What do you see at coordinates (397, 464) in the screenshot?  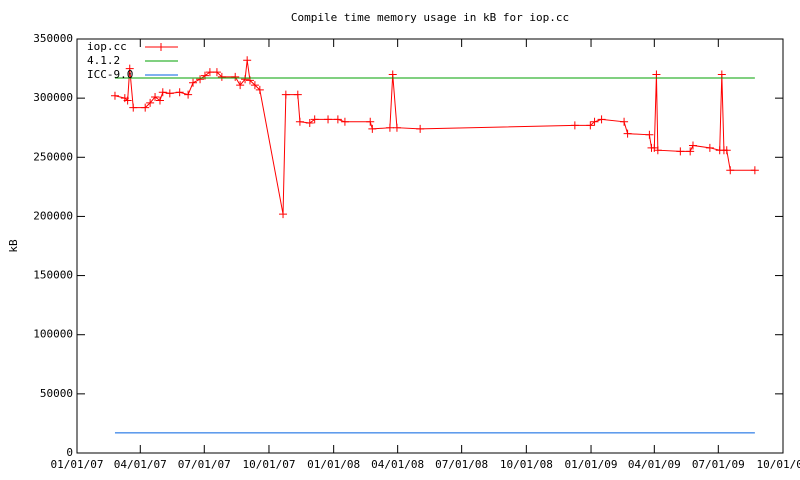 I see `x-tick-label: 04/01/08` at bounding box center [397, 464].